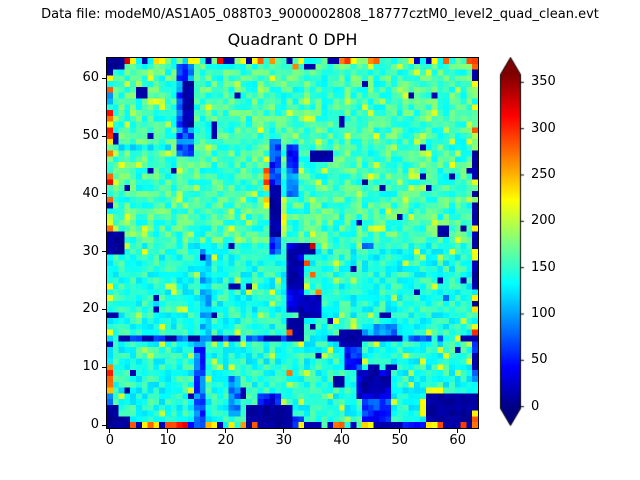 This screenshot has width=640, height=480. What do you see at coordinates (543, 221) in the screenshot?
I see `colorbar-tick-label: 200` at bounding box center [543, 221].